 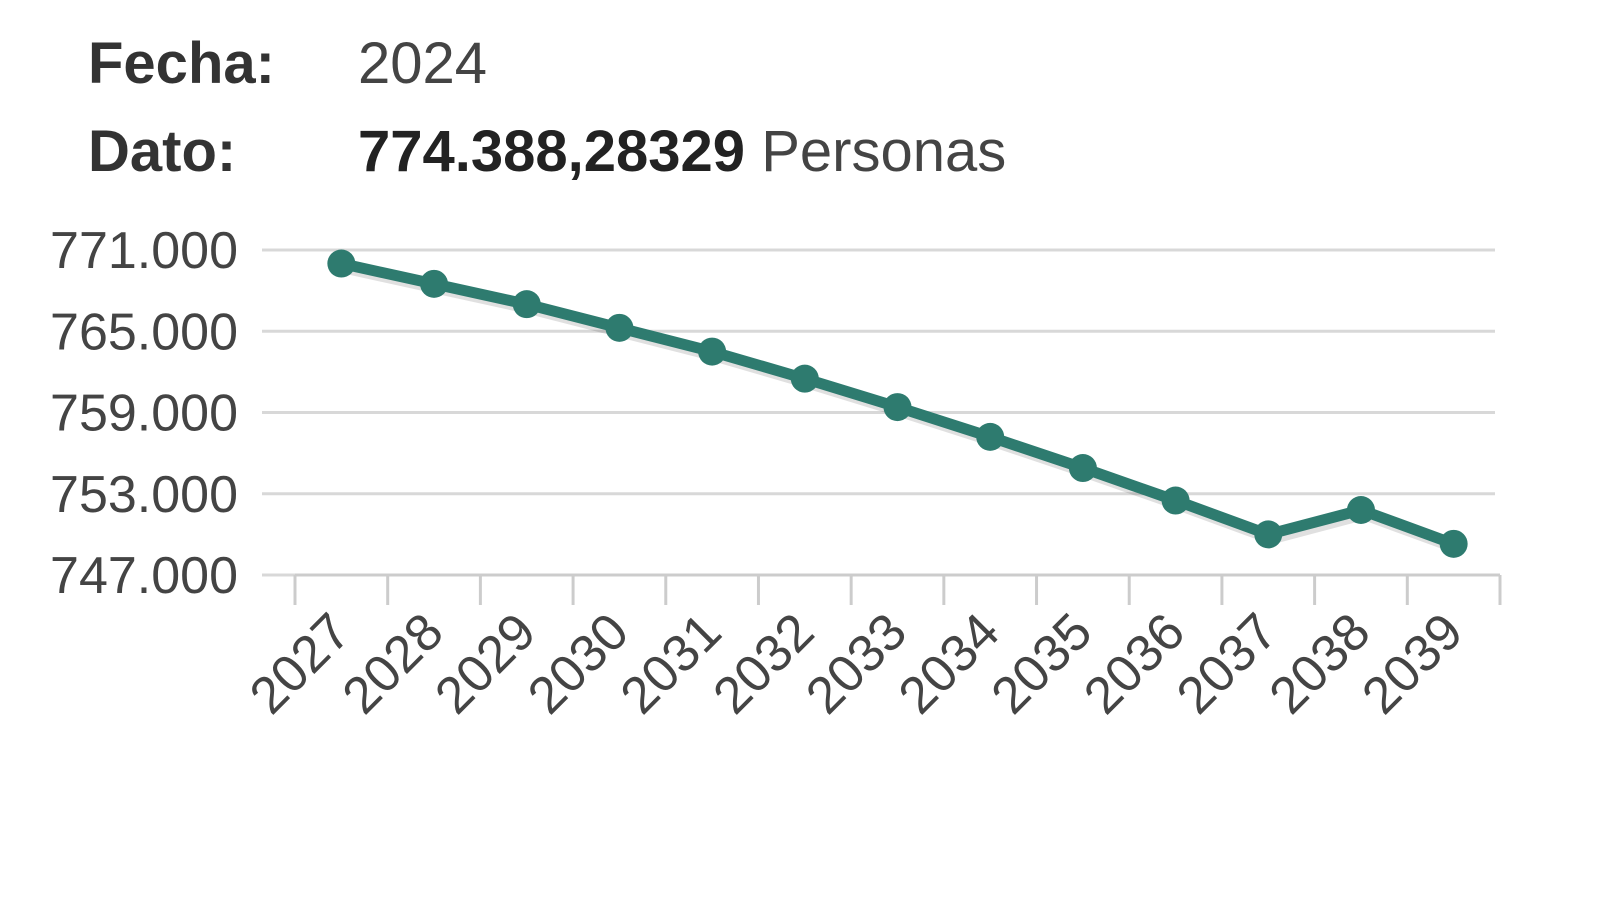 What do you see at coordinates (619, 327) in the screenshot?
I see `data-point-2030` at bounding box center [619, 327].